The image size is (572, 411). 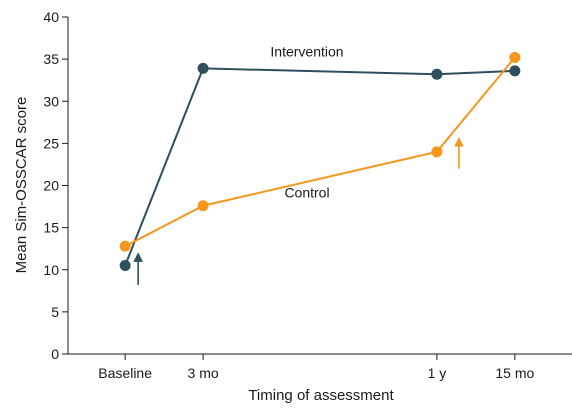 What do you see at coordinates (437, 373) in the screenshot?
I see `x-tick-label: 1 y` at bounding box center [437, 373].